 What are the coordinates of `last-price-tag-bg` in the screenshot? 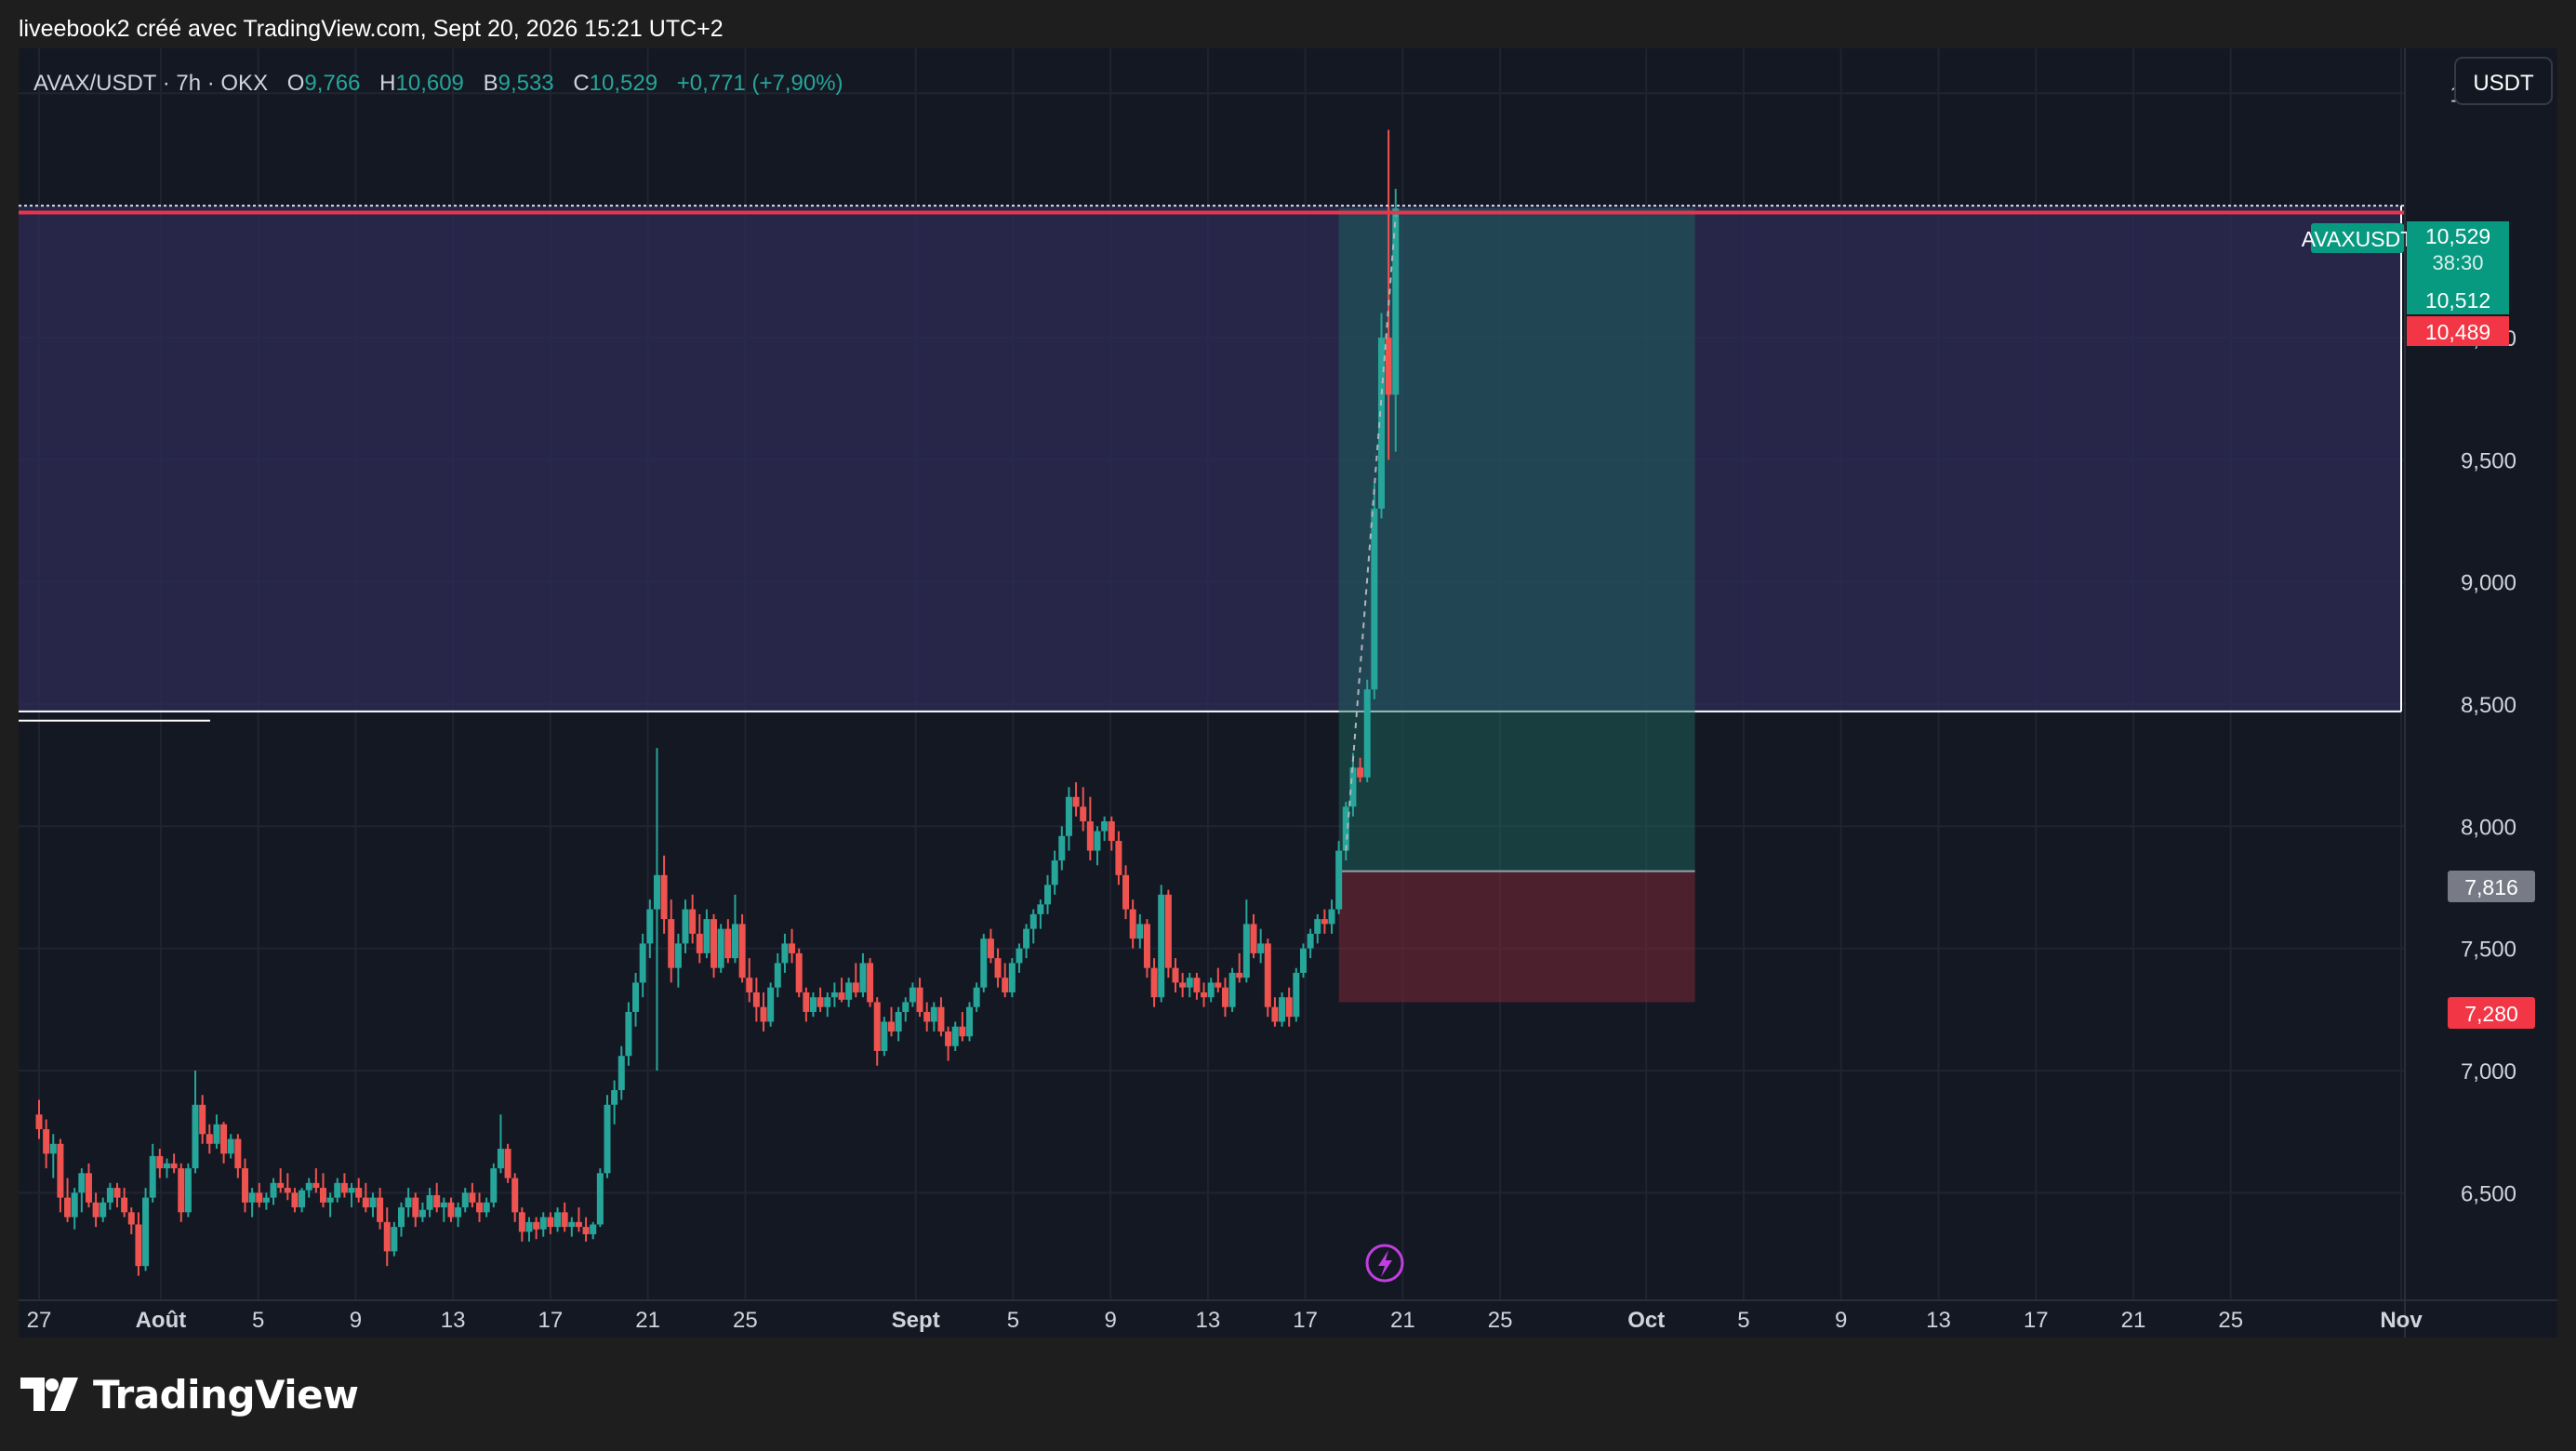 It's located at (2458, 253).